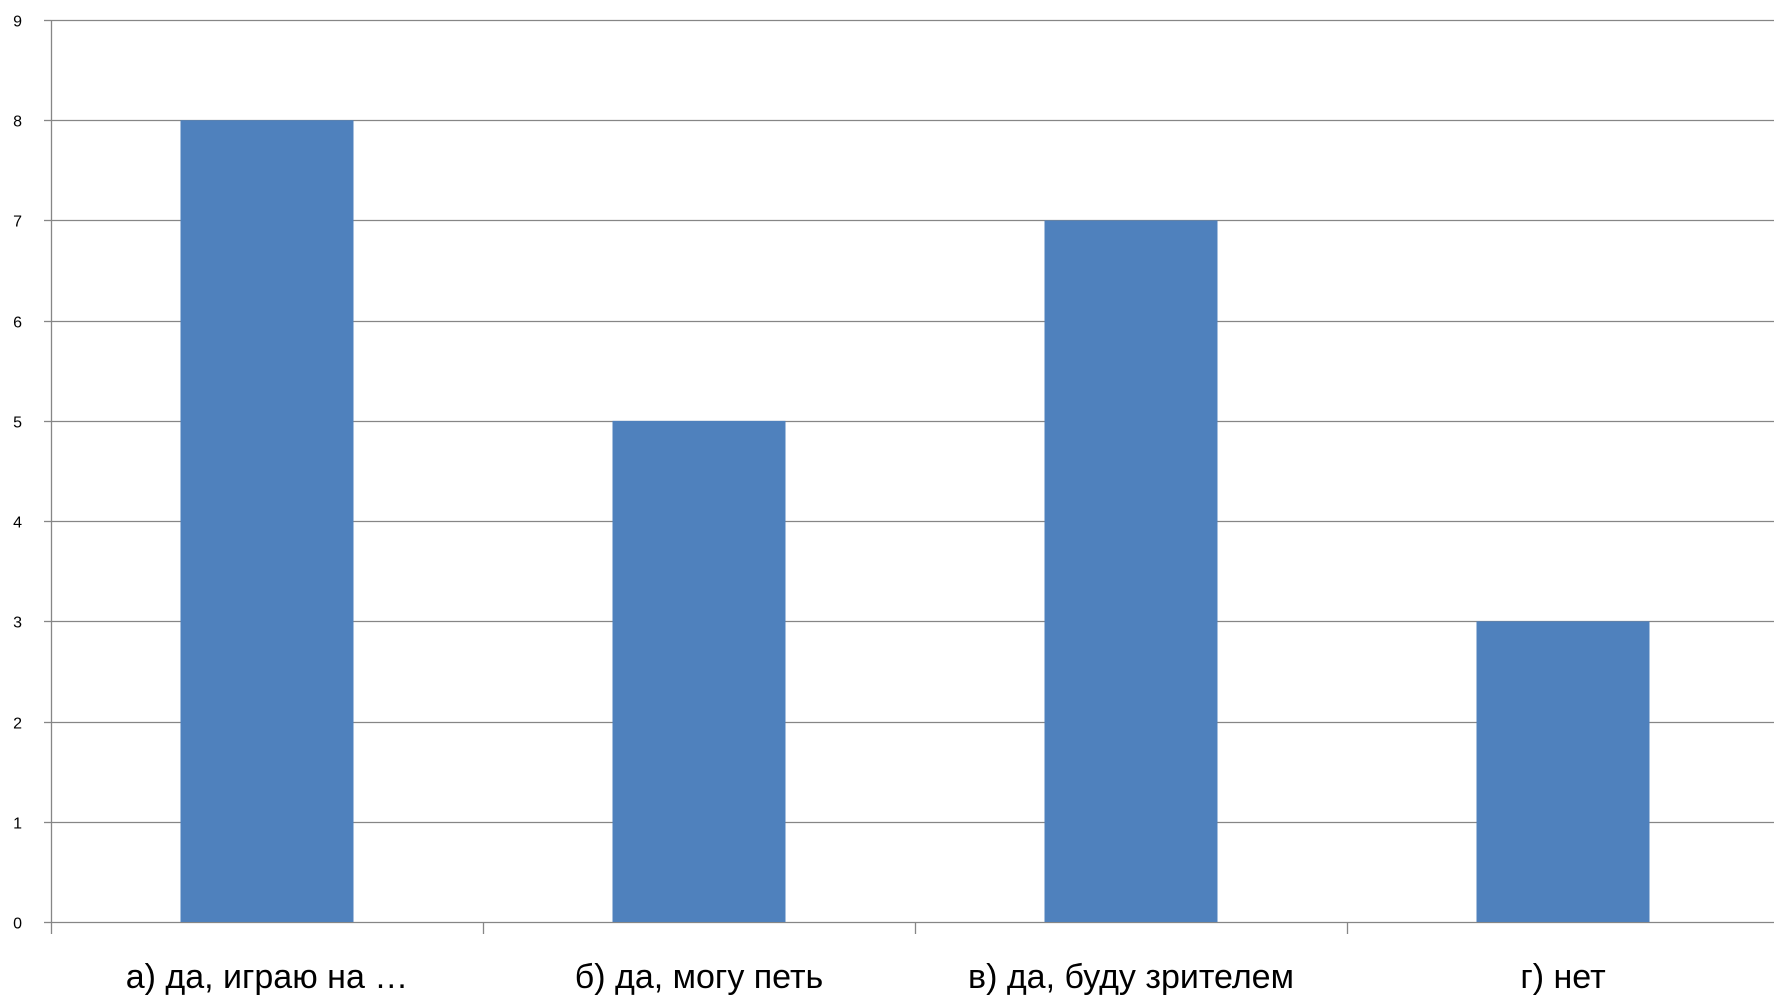  Describe the element at coordinates (17, 222) in the screenshot. I see `y-tick-label: 7` at that location.